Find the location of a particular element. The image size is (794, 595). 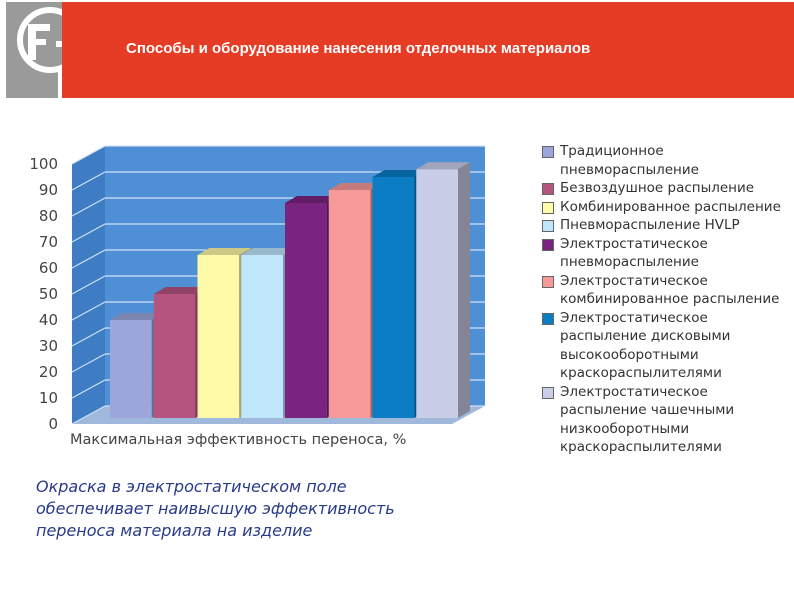

legend-item: Безвоздушное распыление is located at coordinates (663, 188).